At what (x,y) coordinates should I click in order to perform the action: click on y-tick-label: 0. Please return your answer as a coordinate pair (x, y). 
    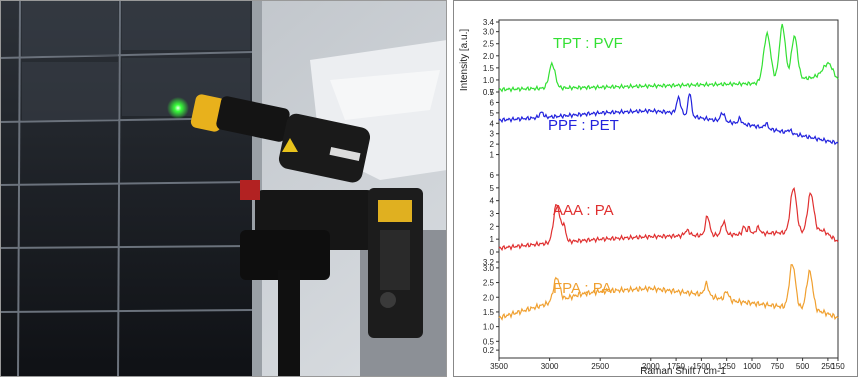
    Looking at the image, I should click on (492, 252).